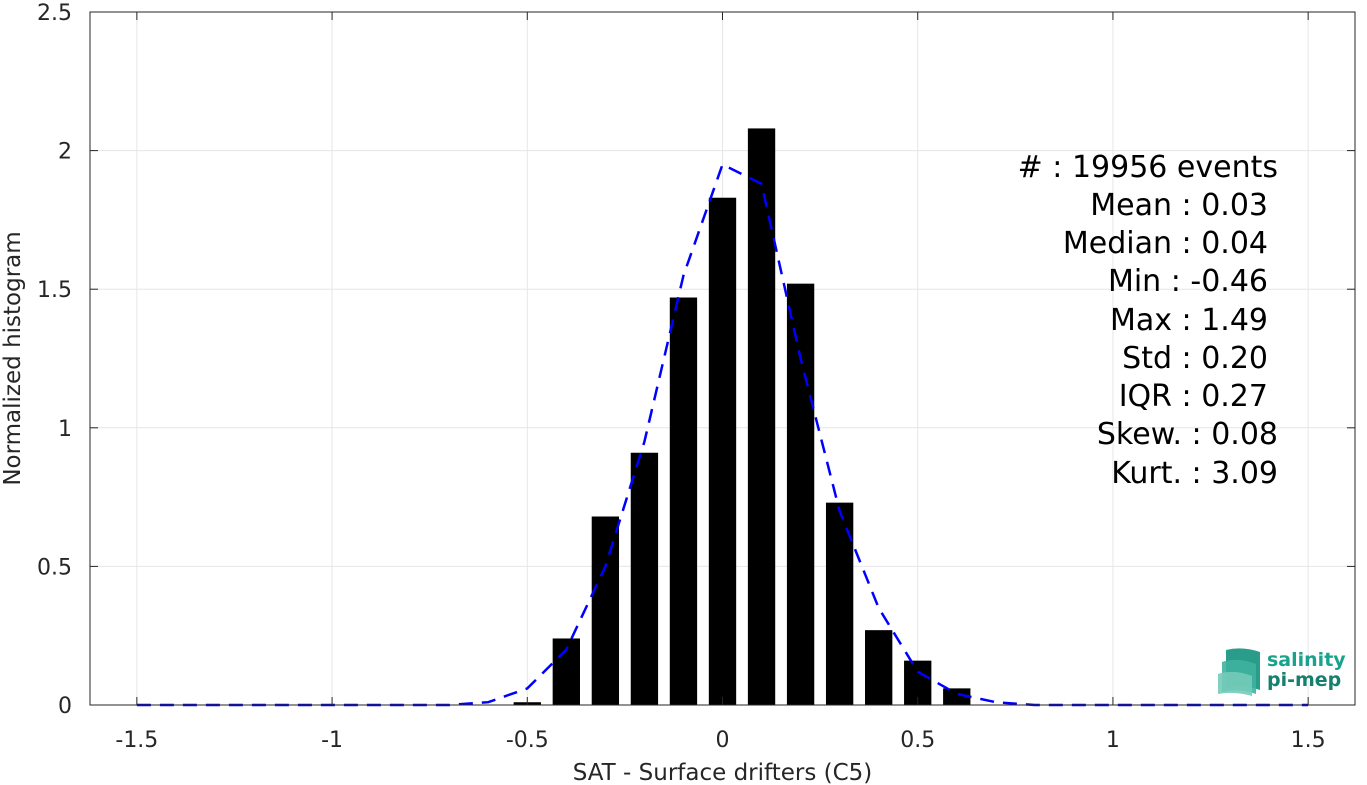  Describe the element at coordinates (65, 152) in the screenshot. I see `y-tick-label: 2` at that location.